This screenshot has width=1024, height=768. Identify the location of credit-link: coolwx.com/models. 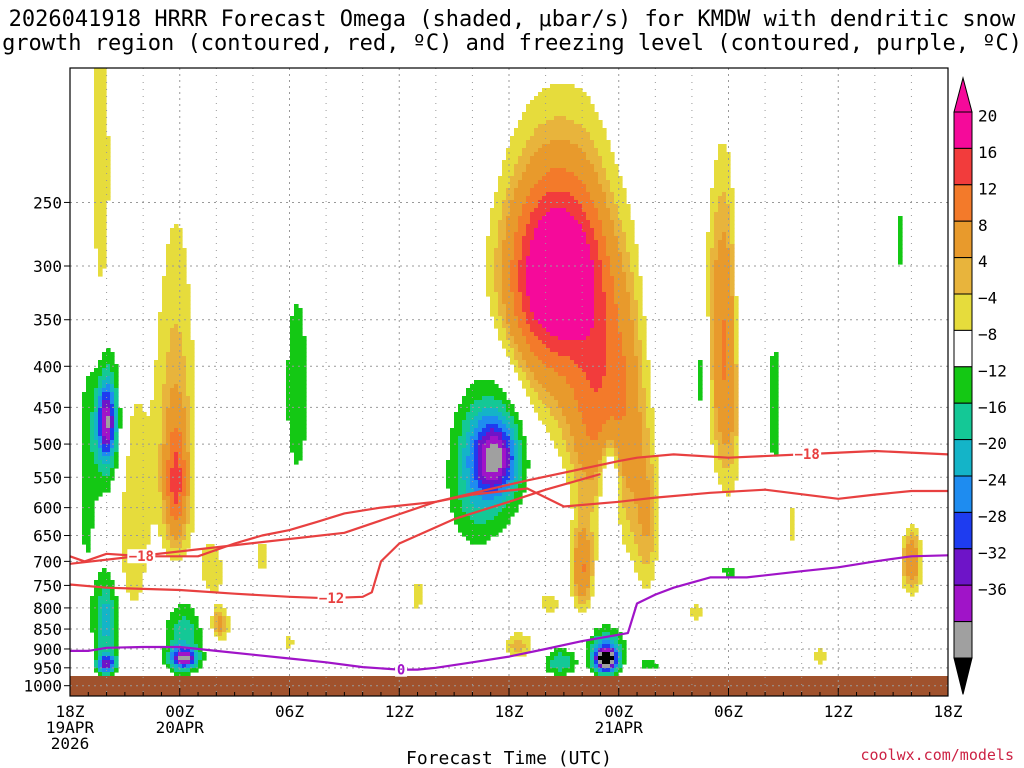
(937, 755).